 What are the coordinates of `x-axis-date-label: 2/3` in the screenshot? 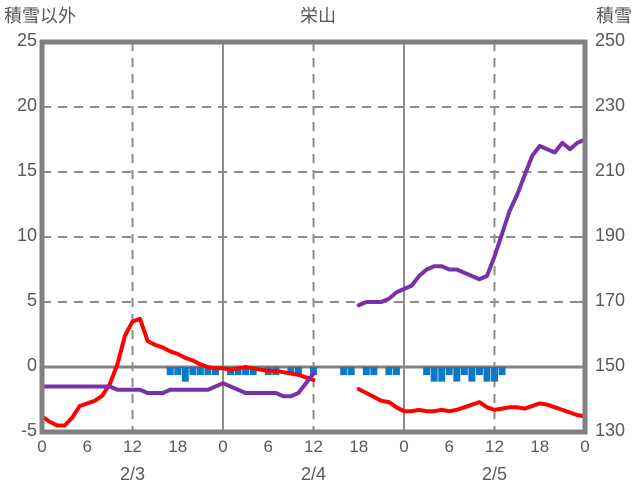 It's located at (132, 474).